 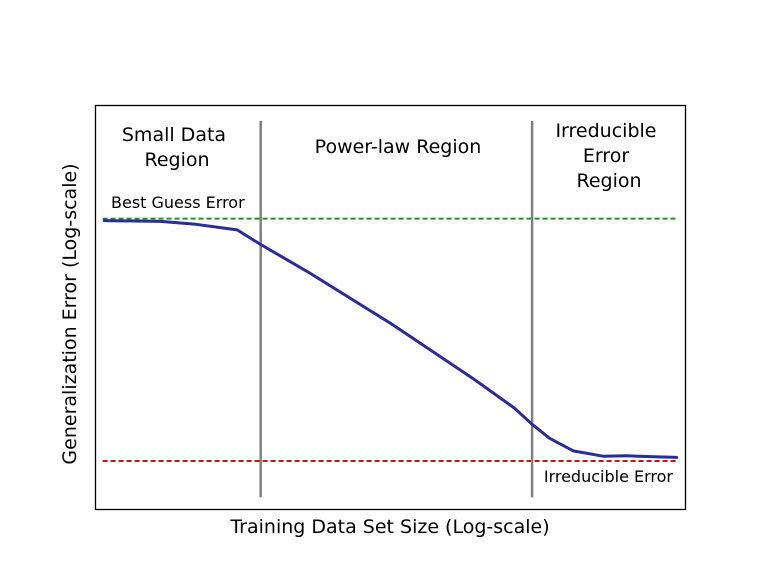 What do you see at coordinates (70, 313) in the screenshot?
I see `y-axis-label: Generalization Error (Log-scale)` at bounding box center [70, 313].